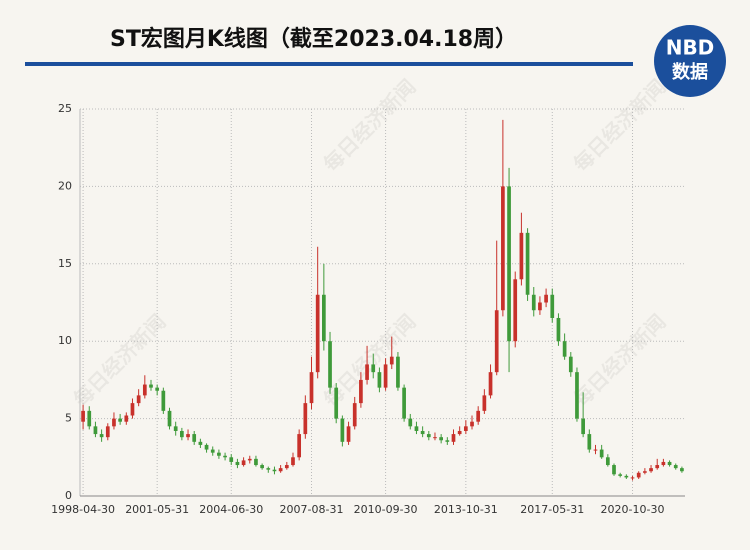 The image size is (750, 550). What do you see at coordinates (83, 509) in the screenshot?
I see `x-tick-label: 1998-04-30` at bounding box center [83, 509].